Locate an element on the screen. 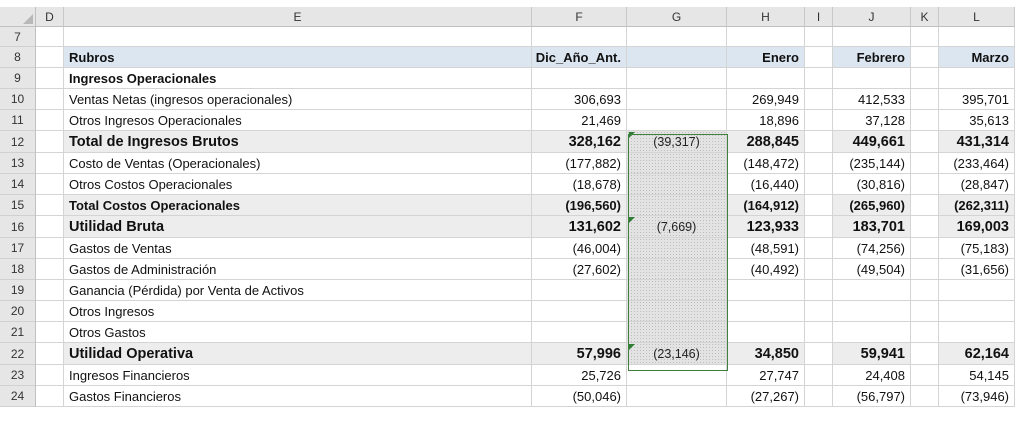 Image resolution: width=1024 pixels, height=421 pixels. cell-h10: 269,949 is located at coordinates (766, 99).